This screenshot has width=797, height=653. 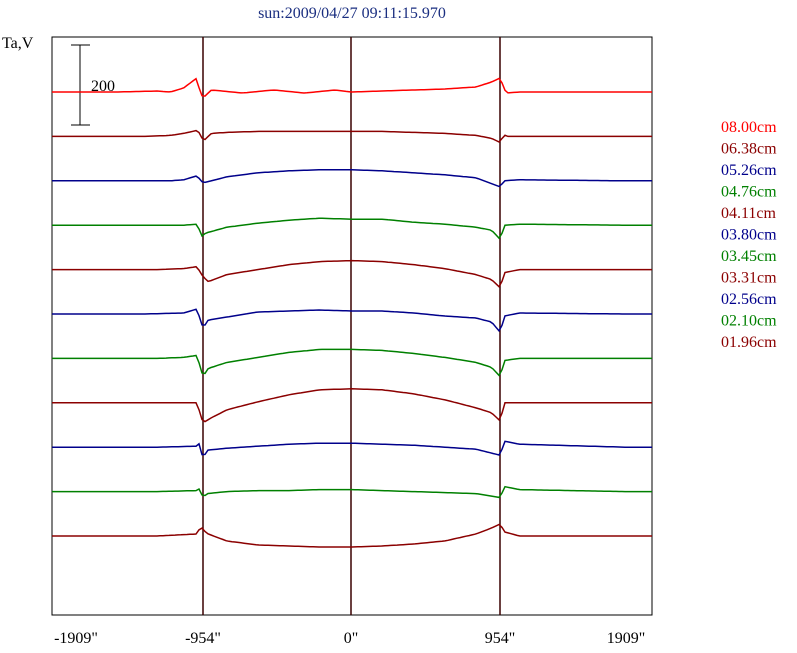 What do you see at coordinates (749, 213) in the screenshot?
I see `legend-entry-04.11cm: 04.11cm` at bounding box center [749, 213].